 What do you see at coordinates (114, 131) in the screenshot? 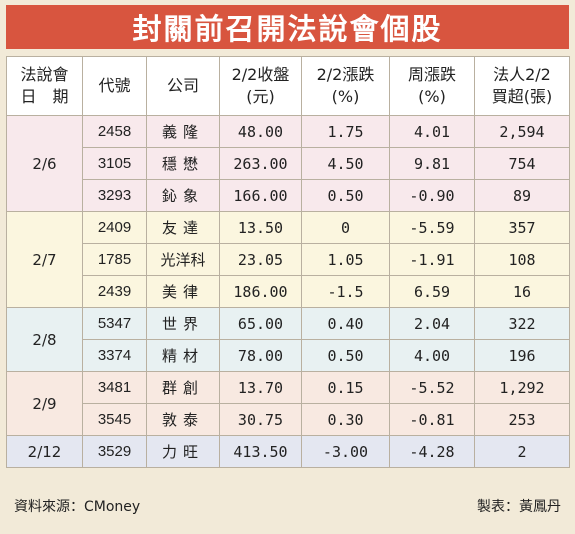
I see `code-cell: 2458` at bounding box center [114, 131].